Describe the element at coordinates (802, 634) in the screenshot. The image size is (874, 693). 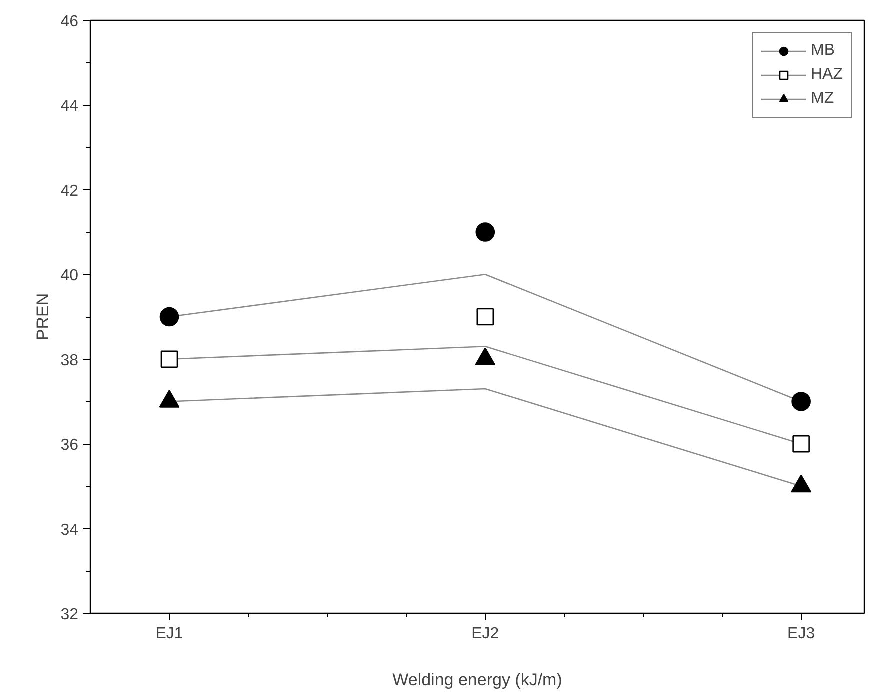
I see `x-tick-label: EJ3` at that location.